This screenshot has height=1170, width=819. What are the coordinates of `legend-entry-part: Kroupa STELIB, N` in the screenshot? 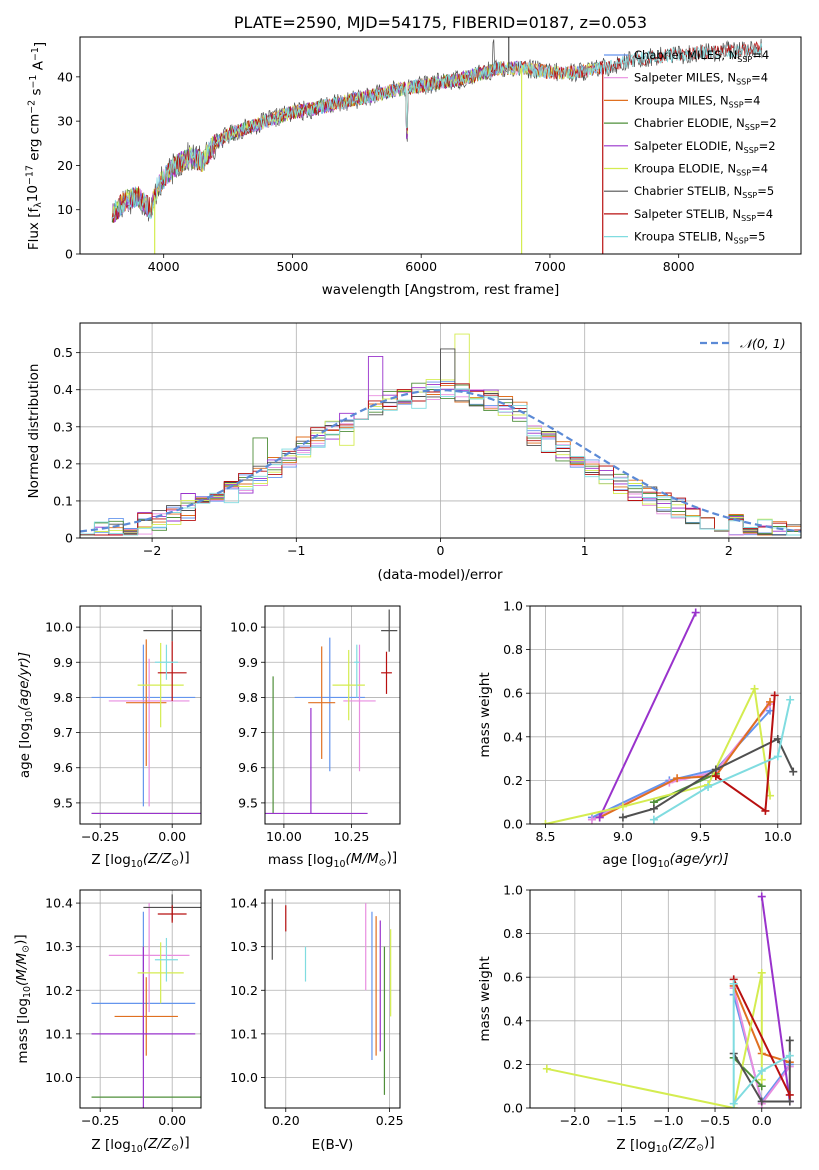 It's located at (684, 237).